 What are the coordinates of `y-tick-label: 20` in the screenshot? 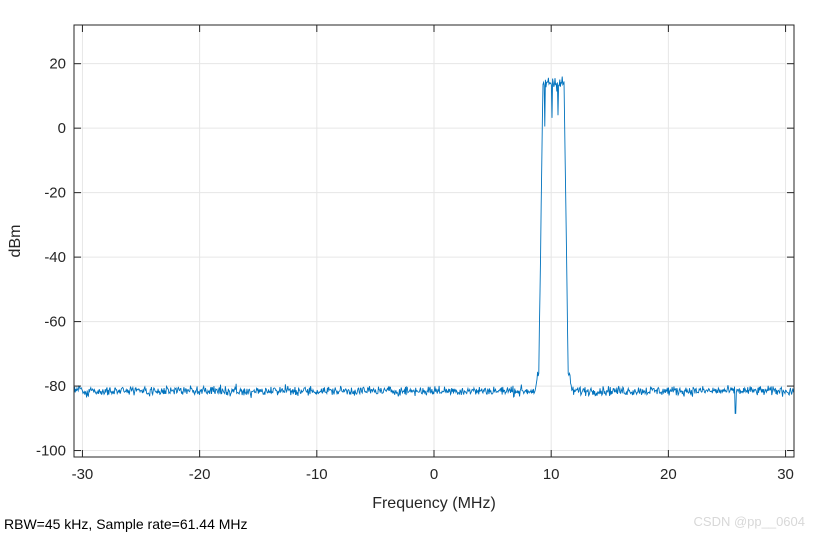 It's located at (57, 64).